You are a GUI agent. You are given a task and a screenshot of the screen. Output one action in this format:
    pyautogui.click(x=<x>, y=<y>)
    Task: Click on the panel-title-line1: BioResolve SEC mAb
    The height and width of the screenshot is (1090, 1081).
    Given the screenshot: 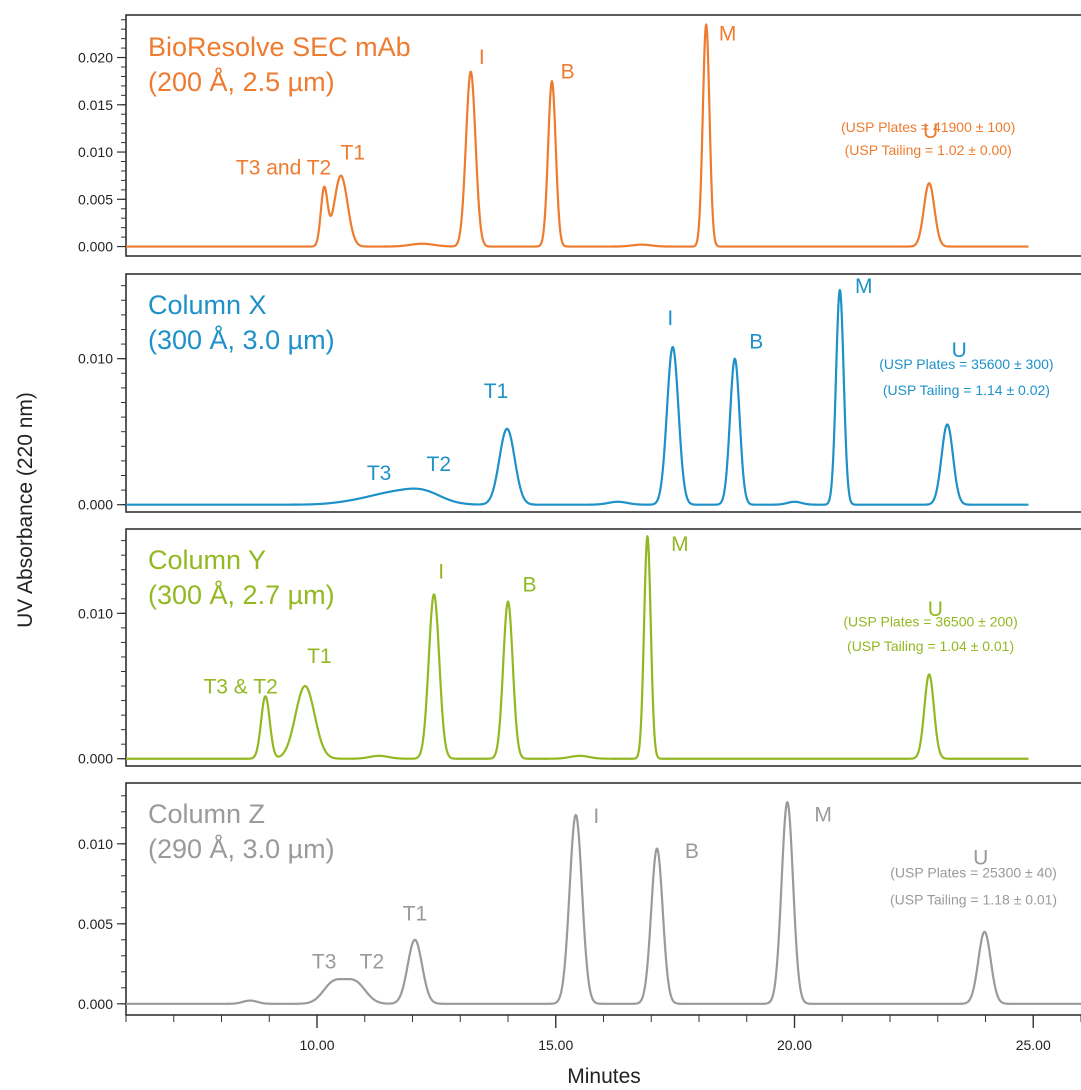 What is the action you would take?
    pyautogui.click(x=279, y=47)
    